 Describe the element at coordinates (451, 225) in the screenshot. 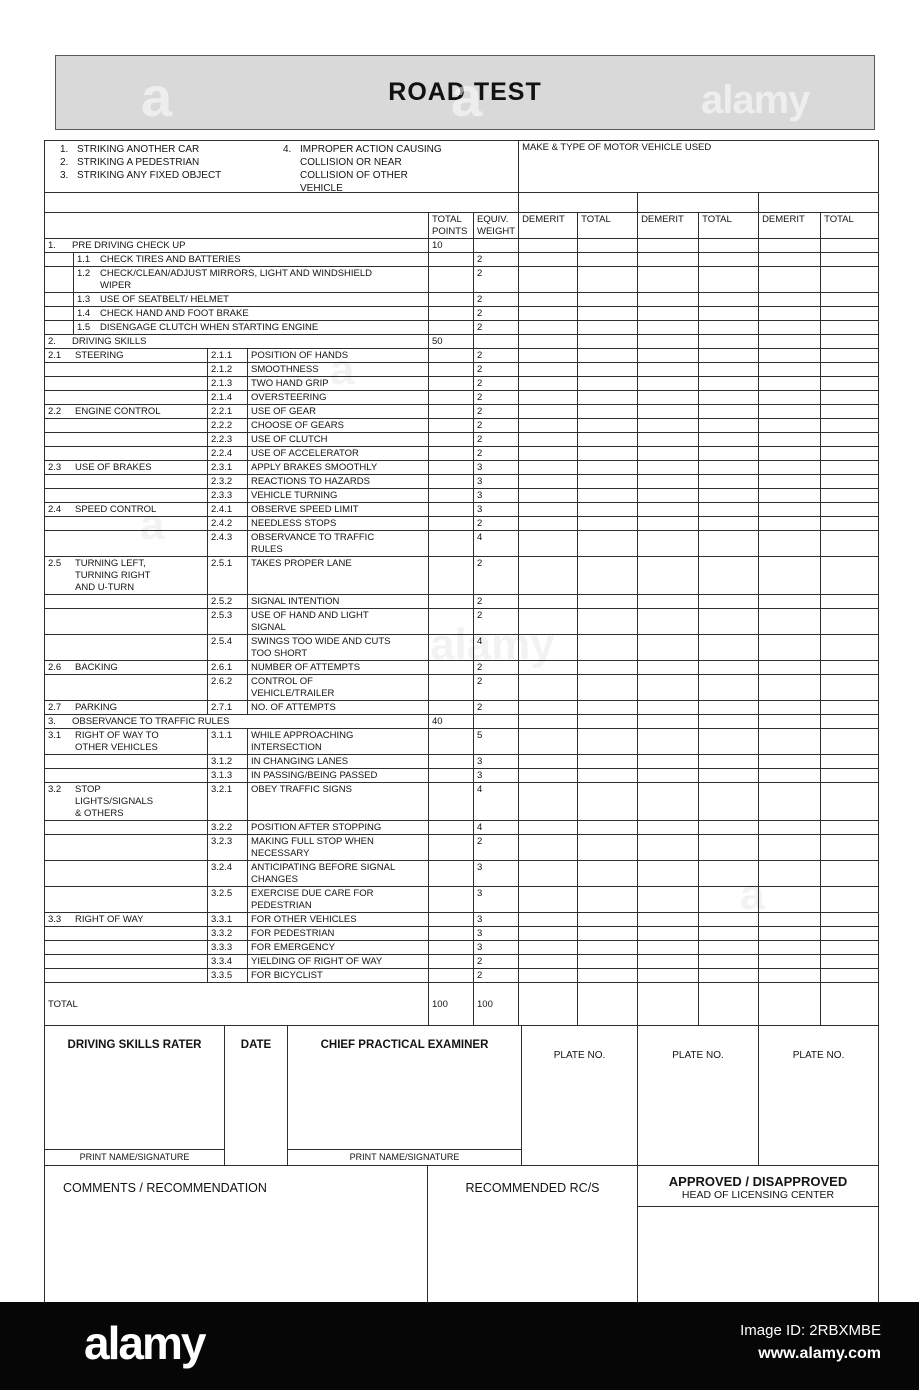

I see `total-points-header: TOTAL POINTS` at that location.